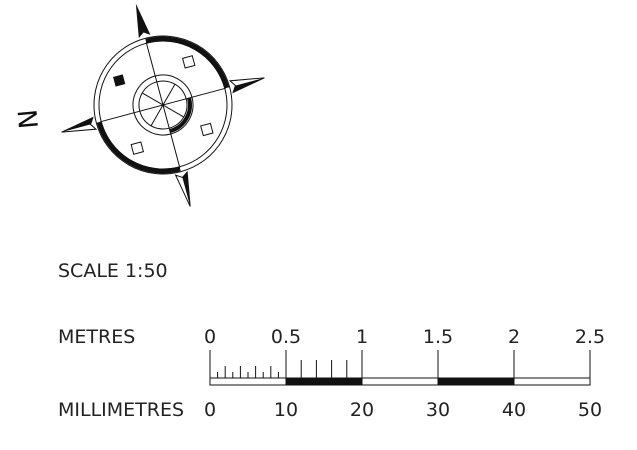 This screenshot has height=450, width=637. What do you see at coordinates (514, 337) in the screenshot?
I see `metre-tick-label: 2` at bounding box center [514, 337].